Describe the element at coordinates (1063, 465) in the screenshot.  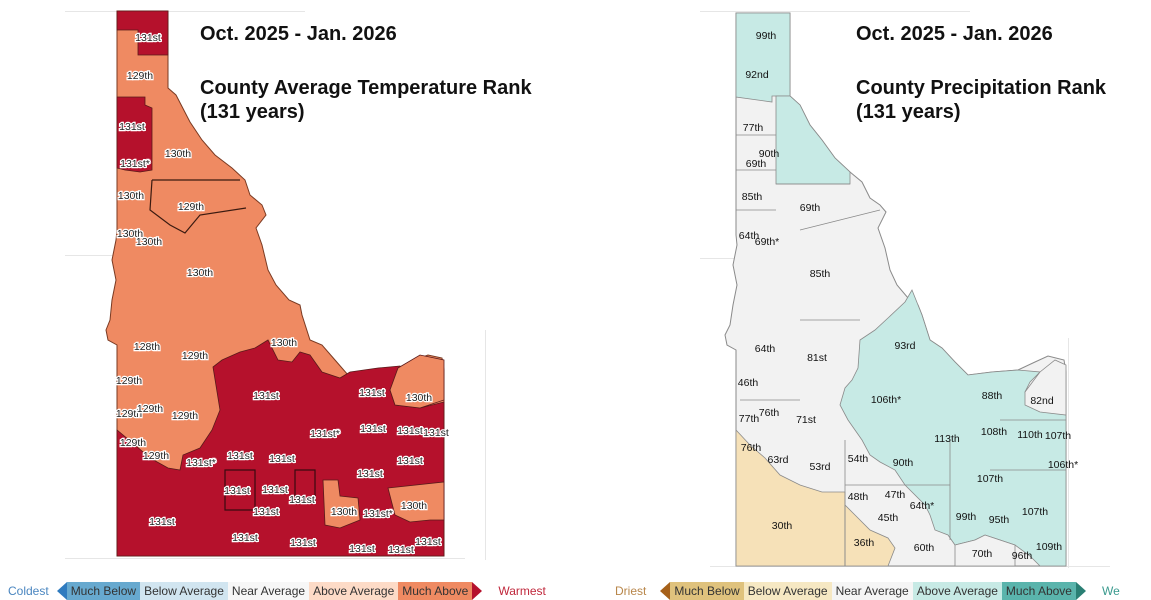
I see `county-rank-label: 106th*` at that location.